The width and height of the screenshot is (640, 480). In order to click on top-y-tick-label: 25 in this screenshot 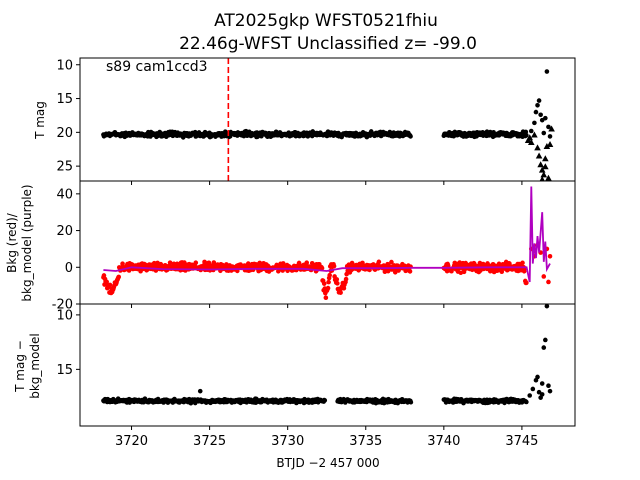, I will do `click(64, 167)`.